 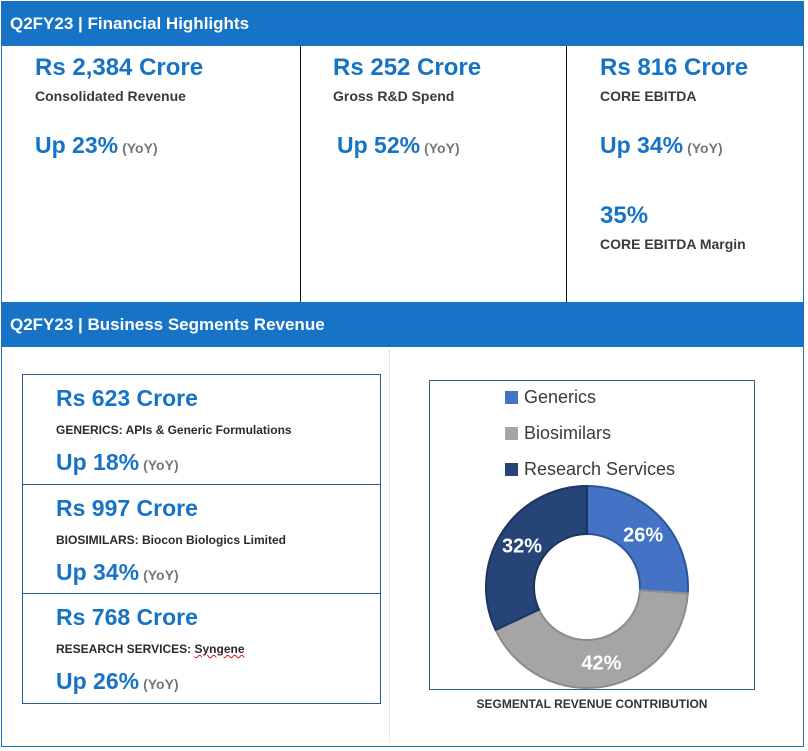 What do you see at coordinates (171, 540) in the screenshot?
I see `biosimilars-label: BIOSIMILARS: Biocon Biologics Limited` at bounding box center [171, 540].